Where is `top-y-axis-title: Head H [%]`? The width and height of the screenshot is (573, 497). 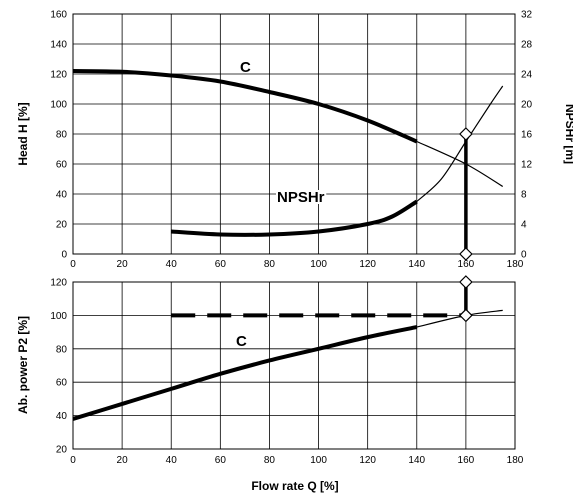
top-y-axis-title: Head H [%] is located at coordinates (23, 133).